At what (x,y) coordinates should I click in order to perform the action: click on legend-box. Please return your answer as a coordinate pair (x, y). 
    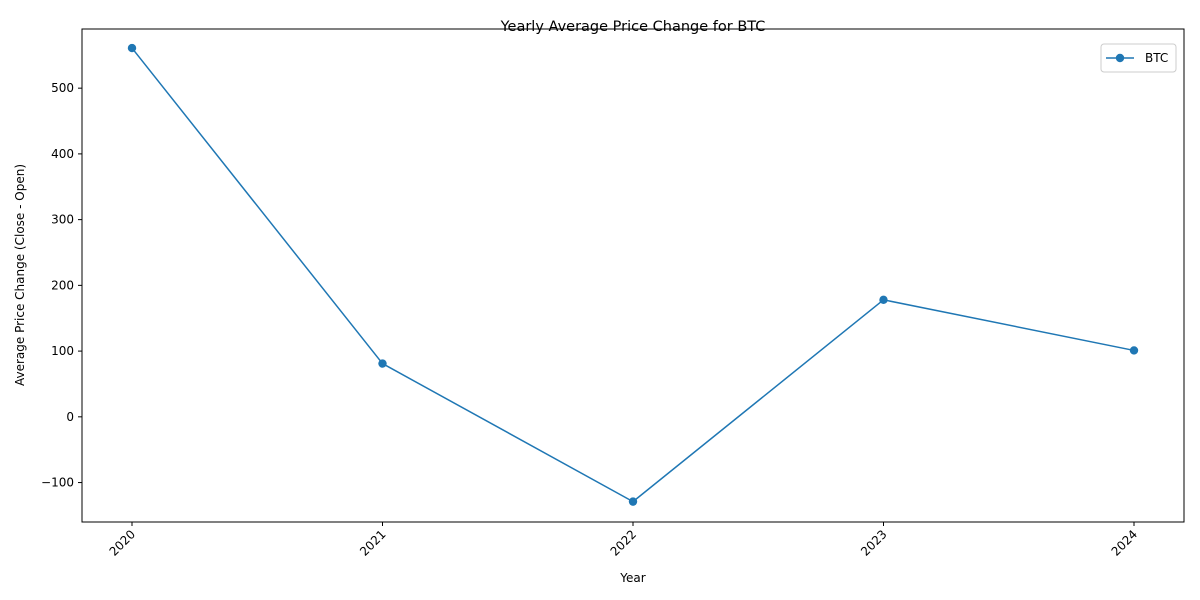
    Looking at the image, I should click on (1138, 58).